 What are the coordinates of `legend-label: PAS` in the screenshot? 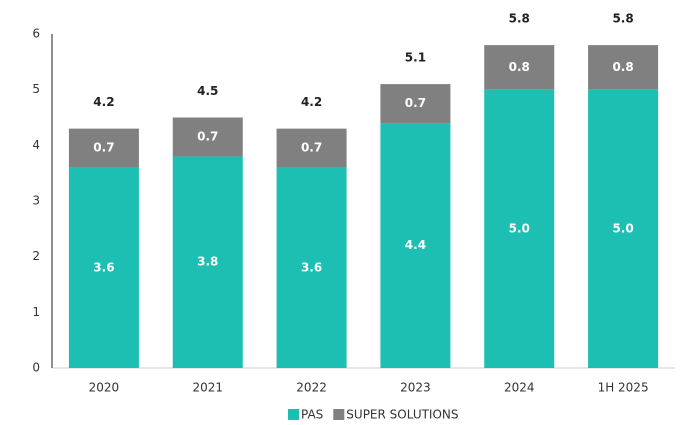 It's located at (312, 415).